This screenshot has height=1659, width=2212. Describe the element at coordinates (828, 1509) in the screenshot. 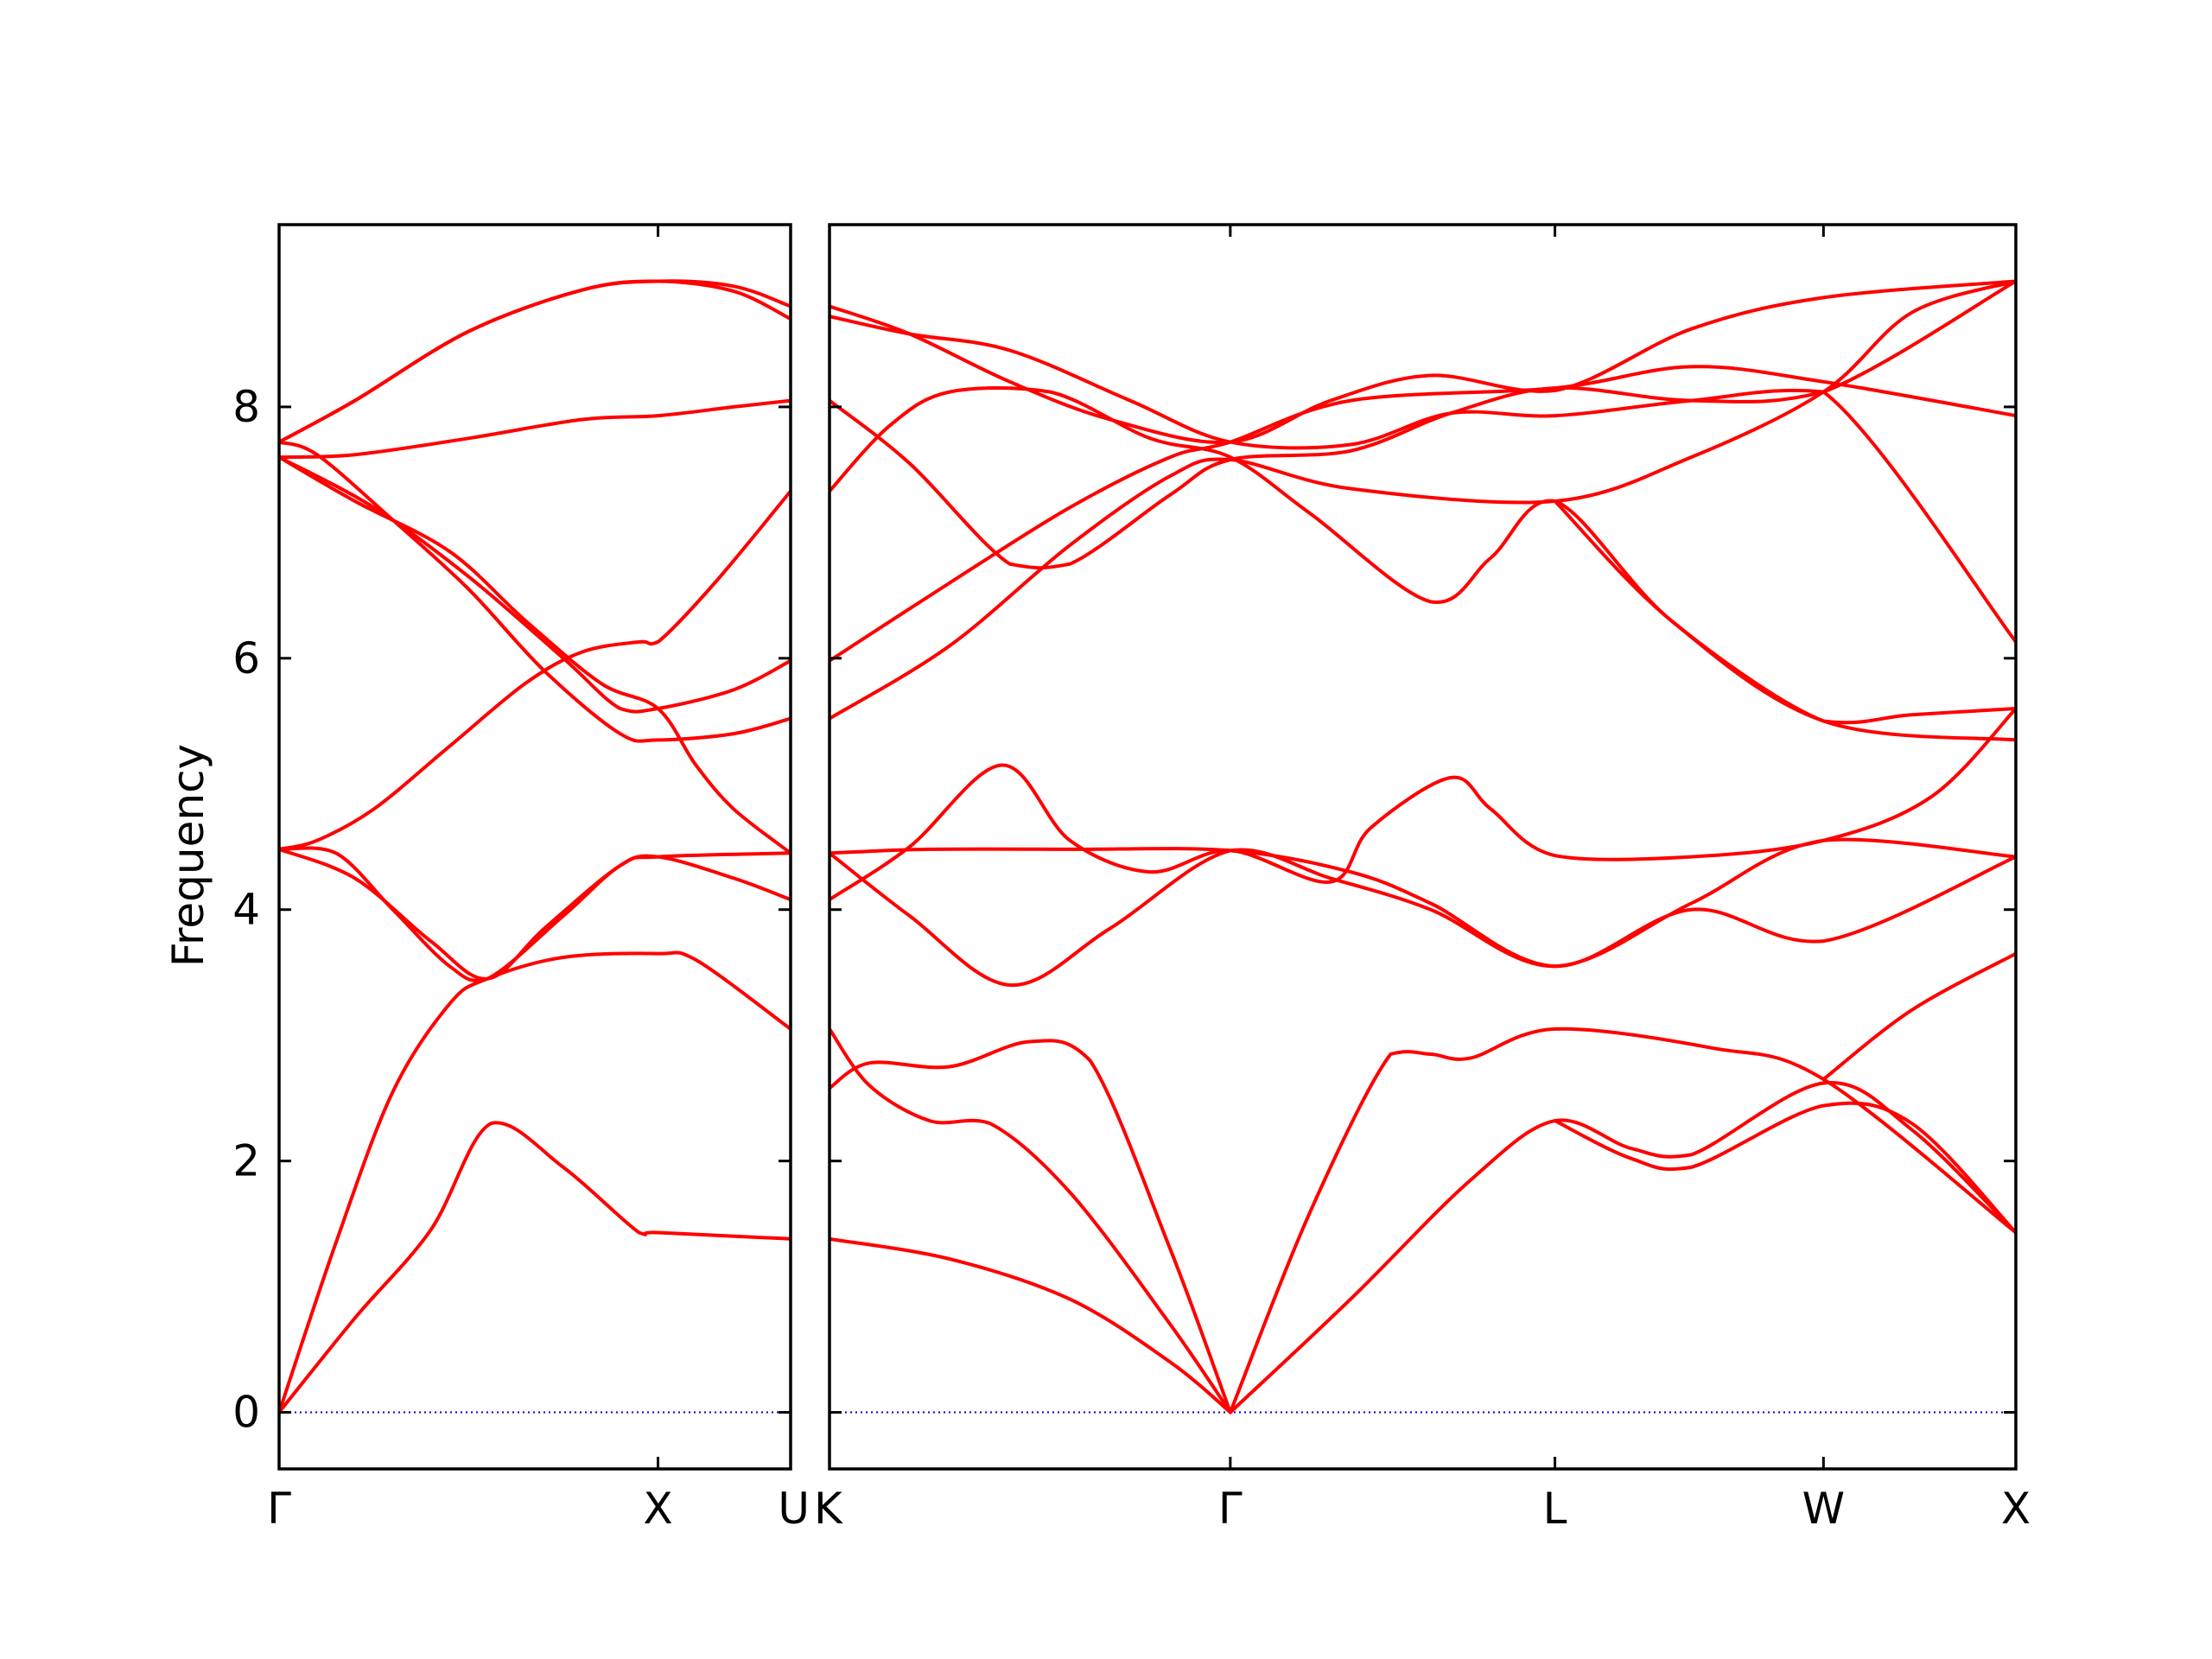

I see `x-tick-label: K` at that location.